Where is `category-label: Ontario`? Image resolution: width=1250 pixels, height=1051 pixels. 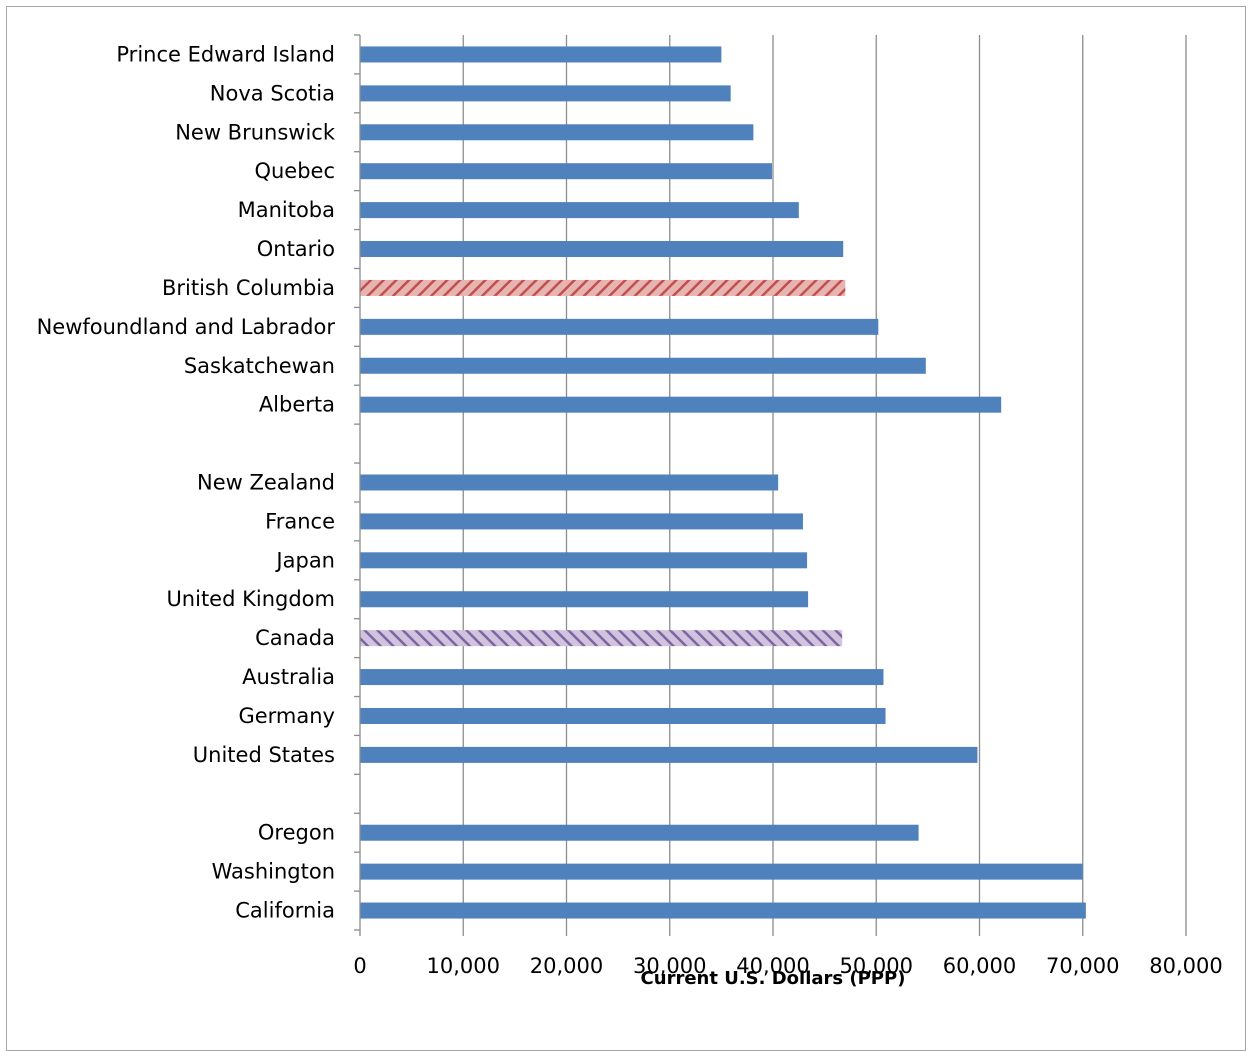 category-label: Ontario is located at coordinates (296, 249).